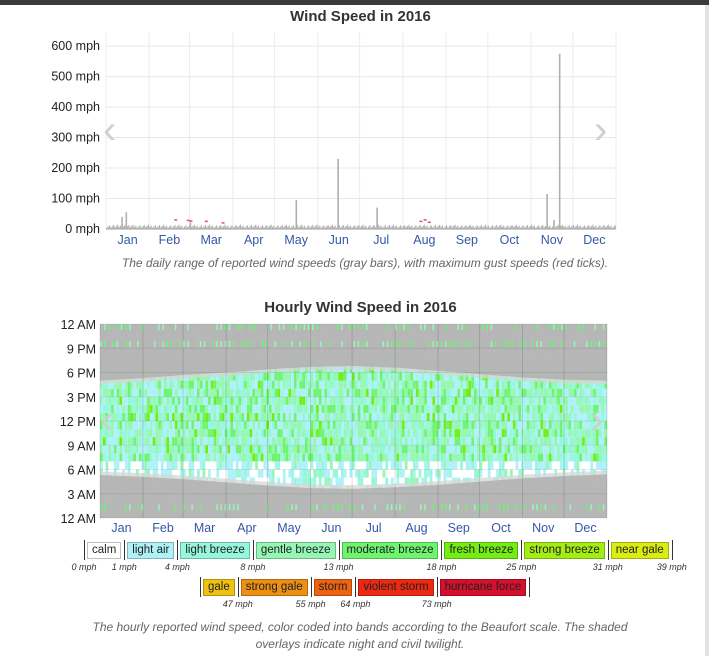  I want to click on month-label: Nov, so click(543, 528).